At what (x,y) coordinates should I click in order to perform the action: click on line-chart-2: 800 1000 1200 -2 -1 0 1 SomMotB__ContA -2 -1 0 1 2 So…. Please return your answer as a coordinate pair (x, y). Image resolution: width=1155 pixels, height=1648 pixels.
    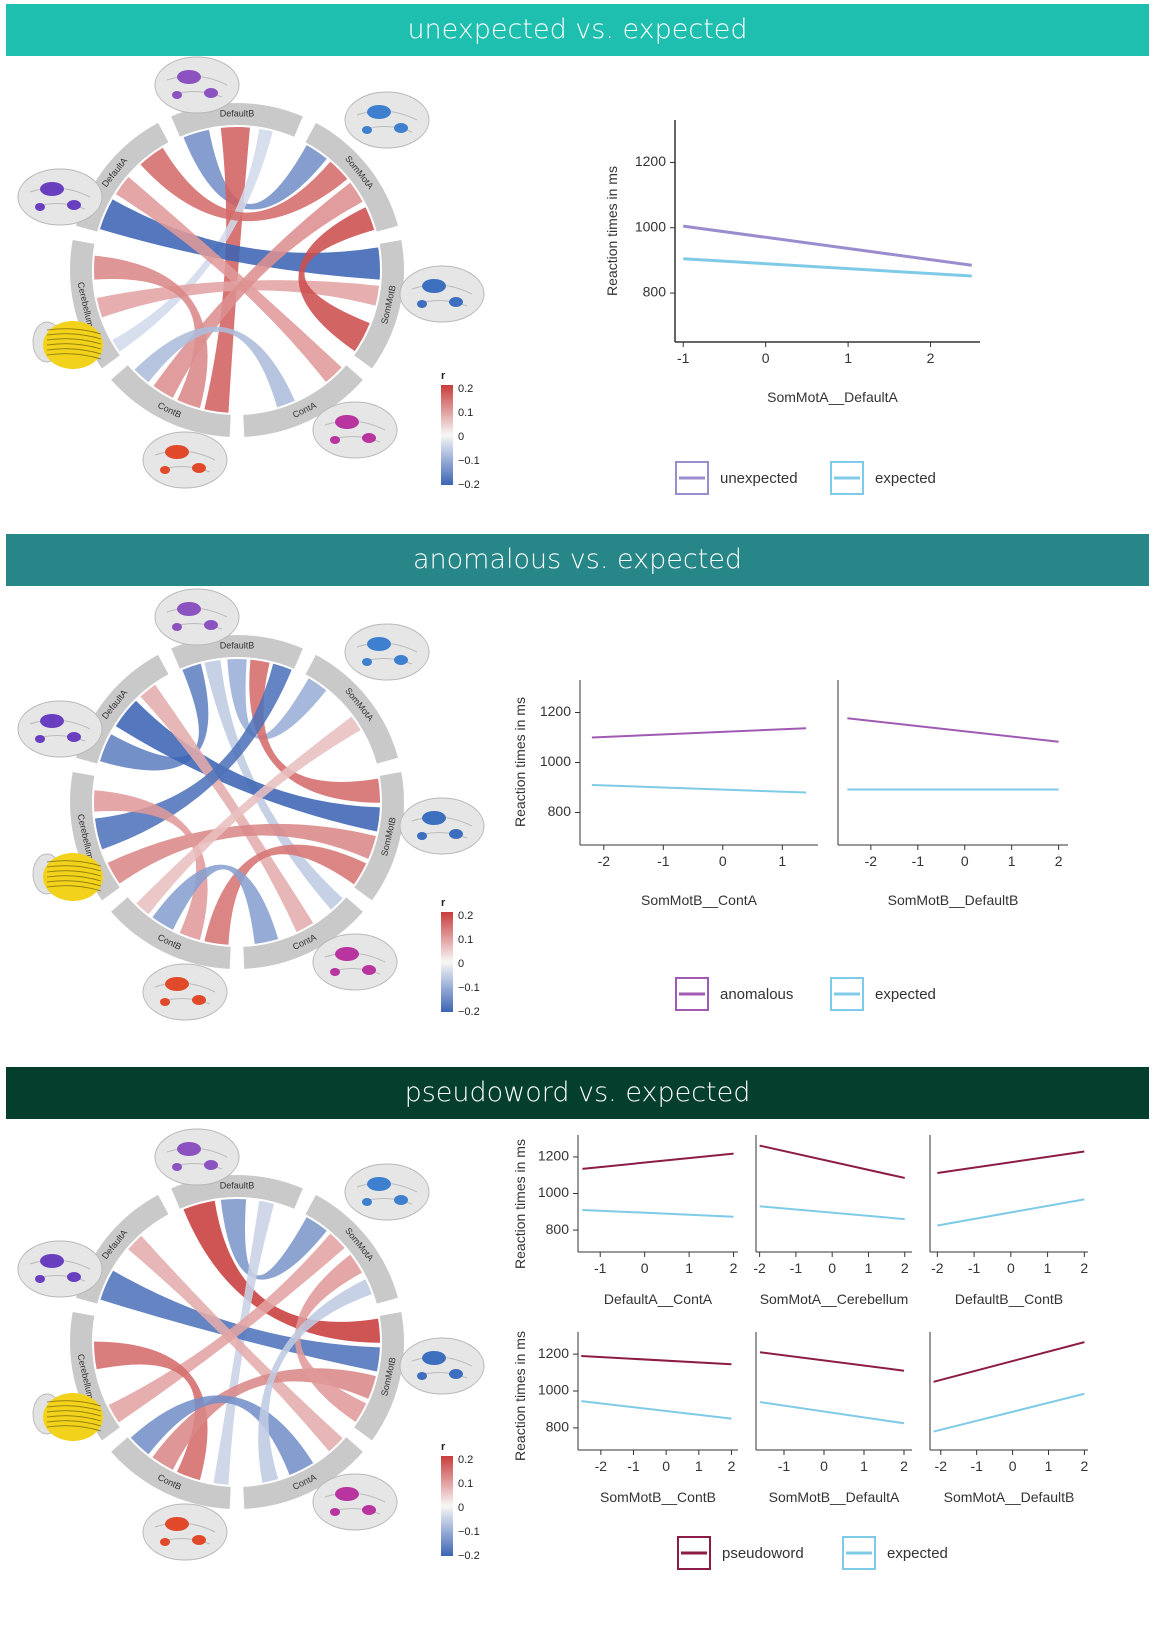
    Looking at the image, I should click on (790, 845).